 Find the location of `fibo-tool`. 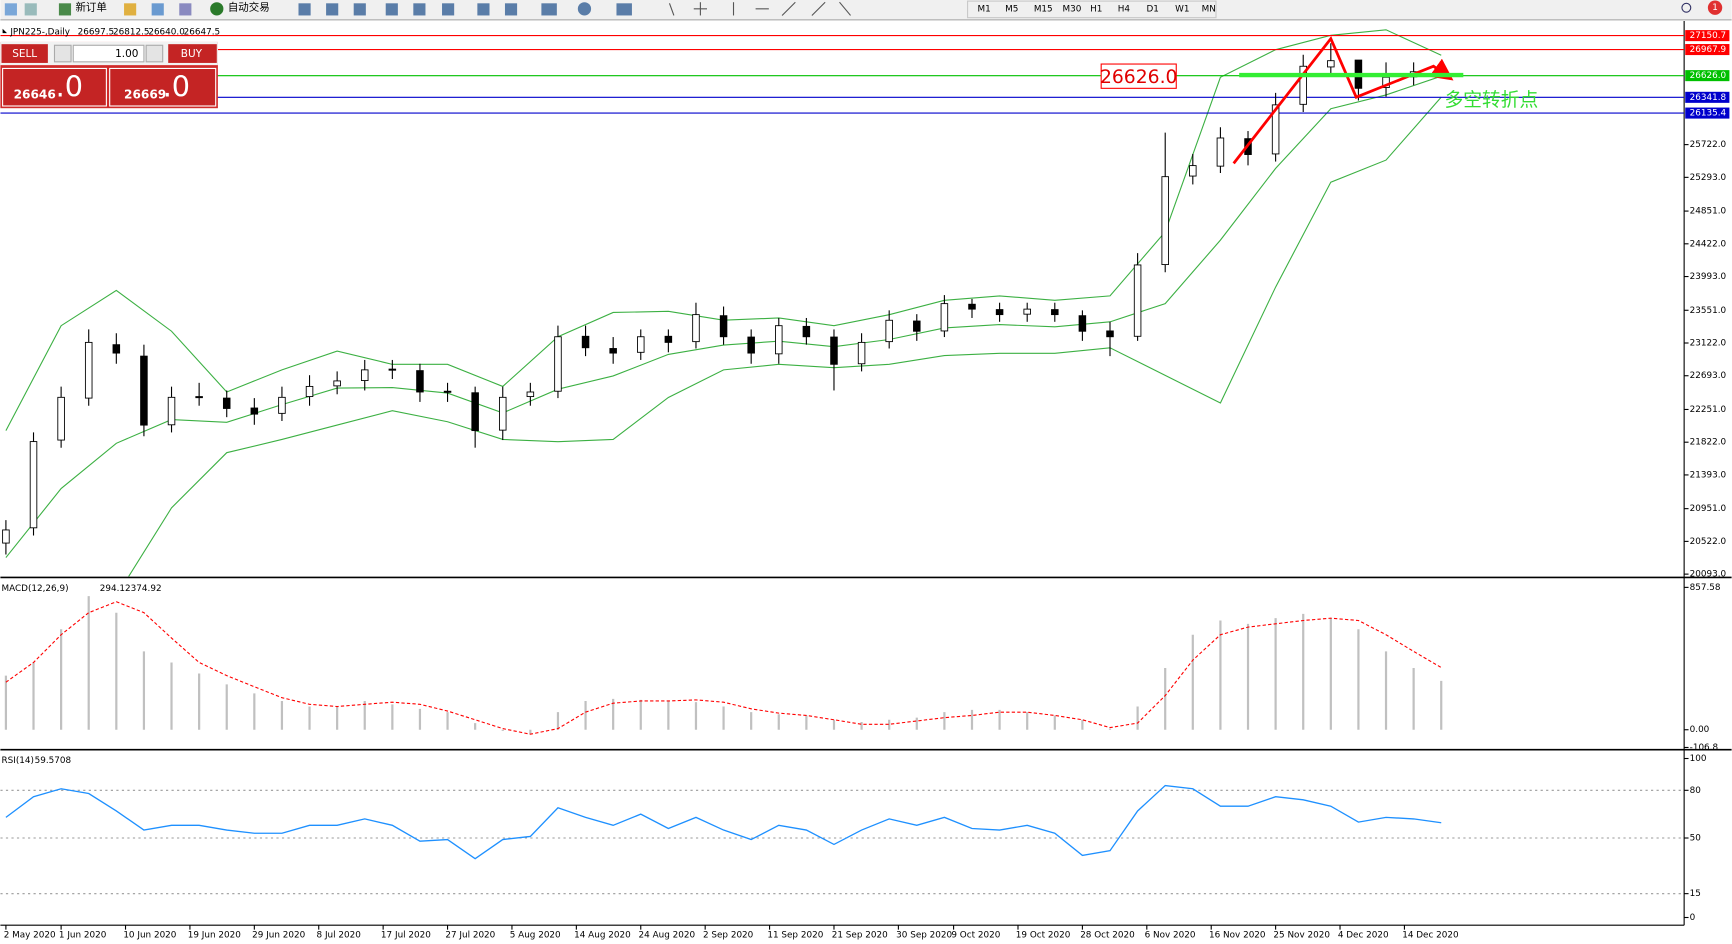

fibo-tool is located at coordinates (845, 8).